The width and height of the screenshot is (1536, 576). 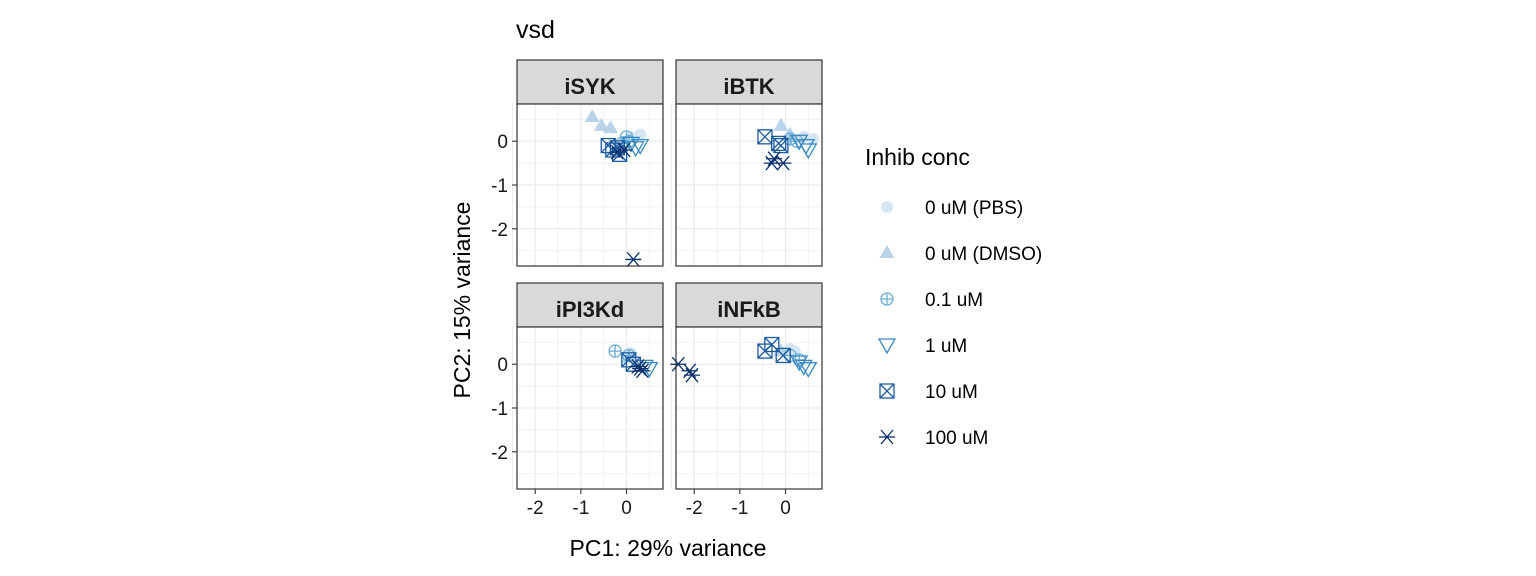 I want to click on points-ibtk, so click(x=788, y=144).